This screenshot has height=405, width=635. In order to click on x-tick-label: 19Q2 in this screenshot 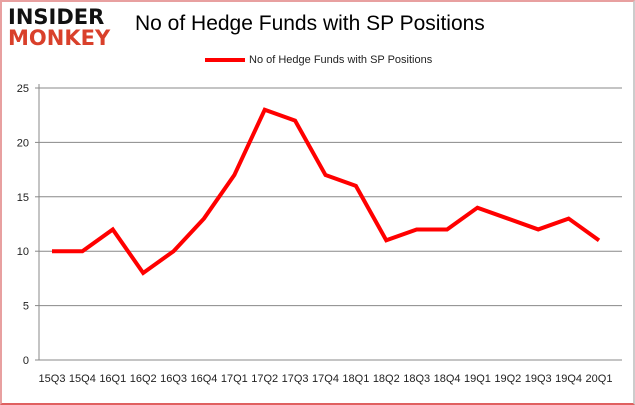, I will do `click(507, 379)`.